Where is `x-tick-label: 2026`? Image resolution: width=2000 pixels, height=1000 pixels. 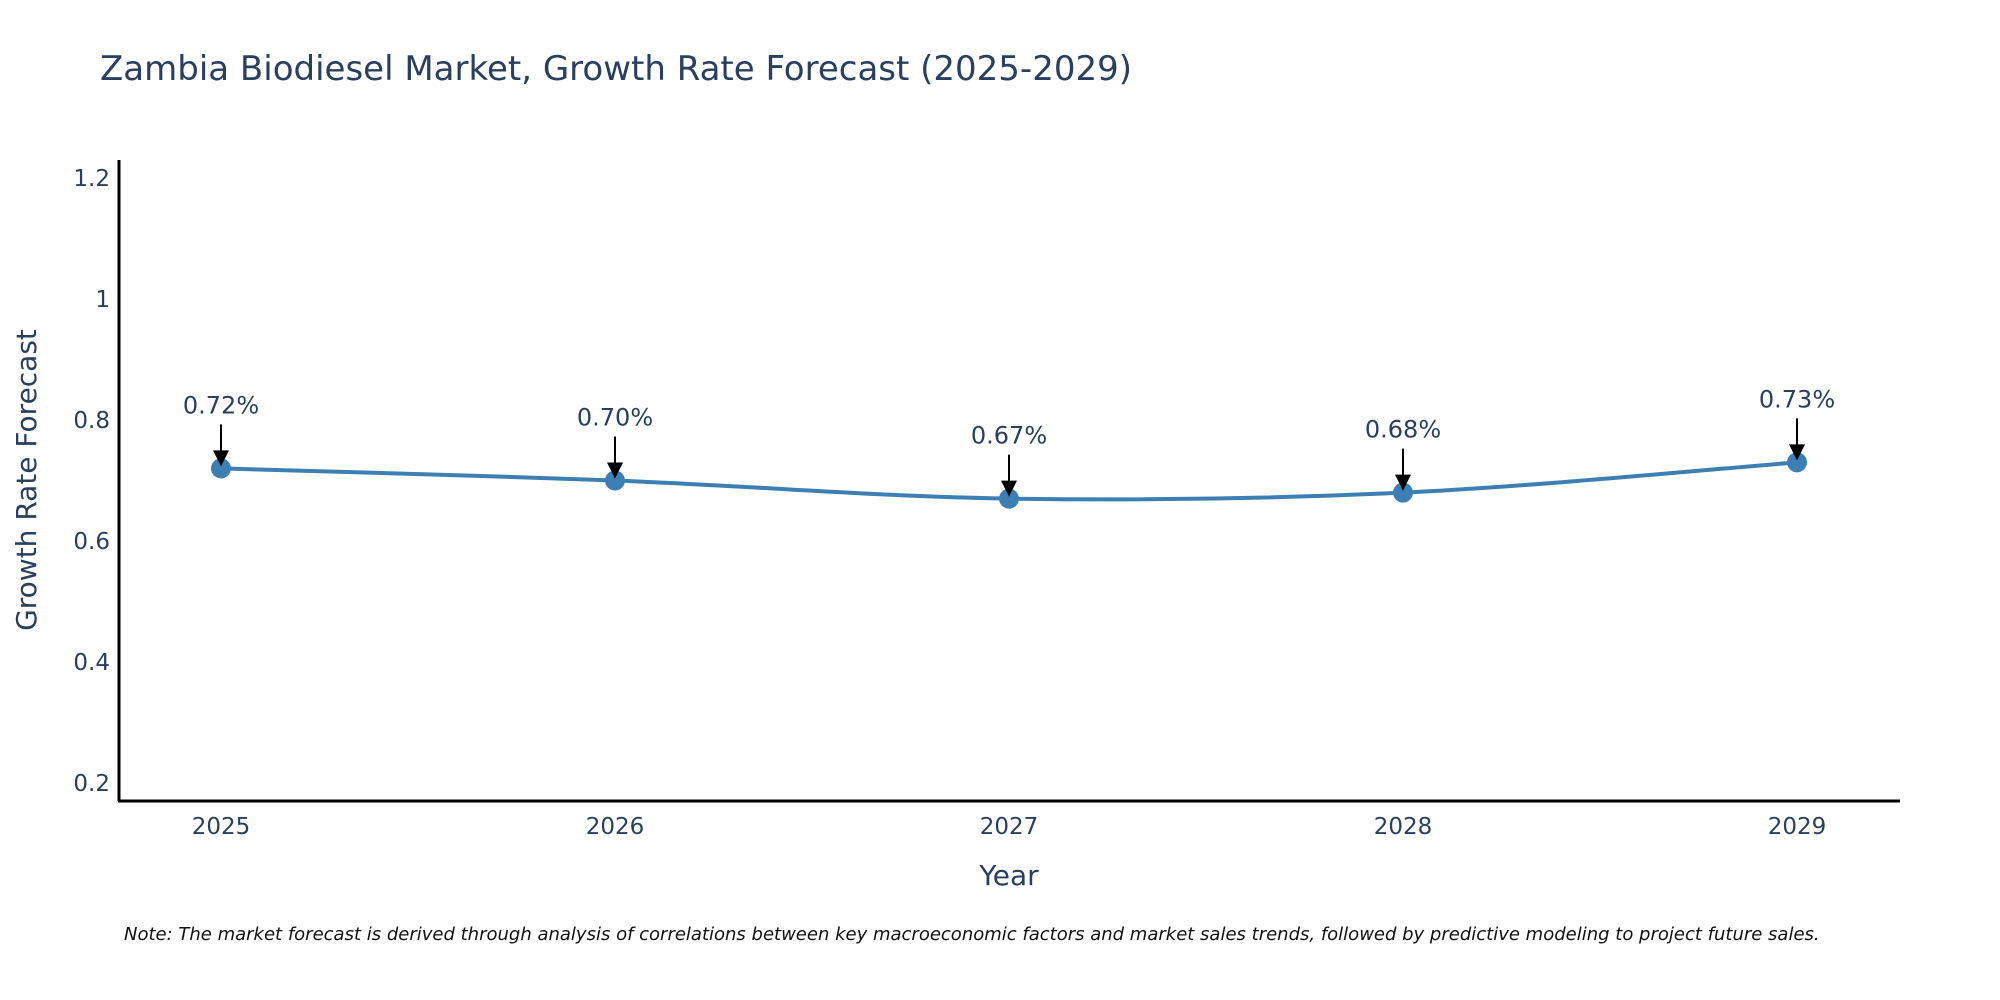
x-tick-label: 2026 is located at coordinates (615, 827).